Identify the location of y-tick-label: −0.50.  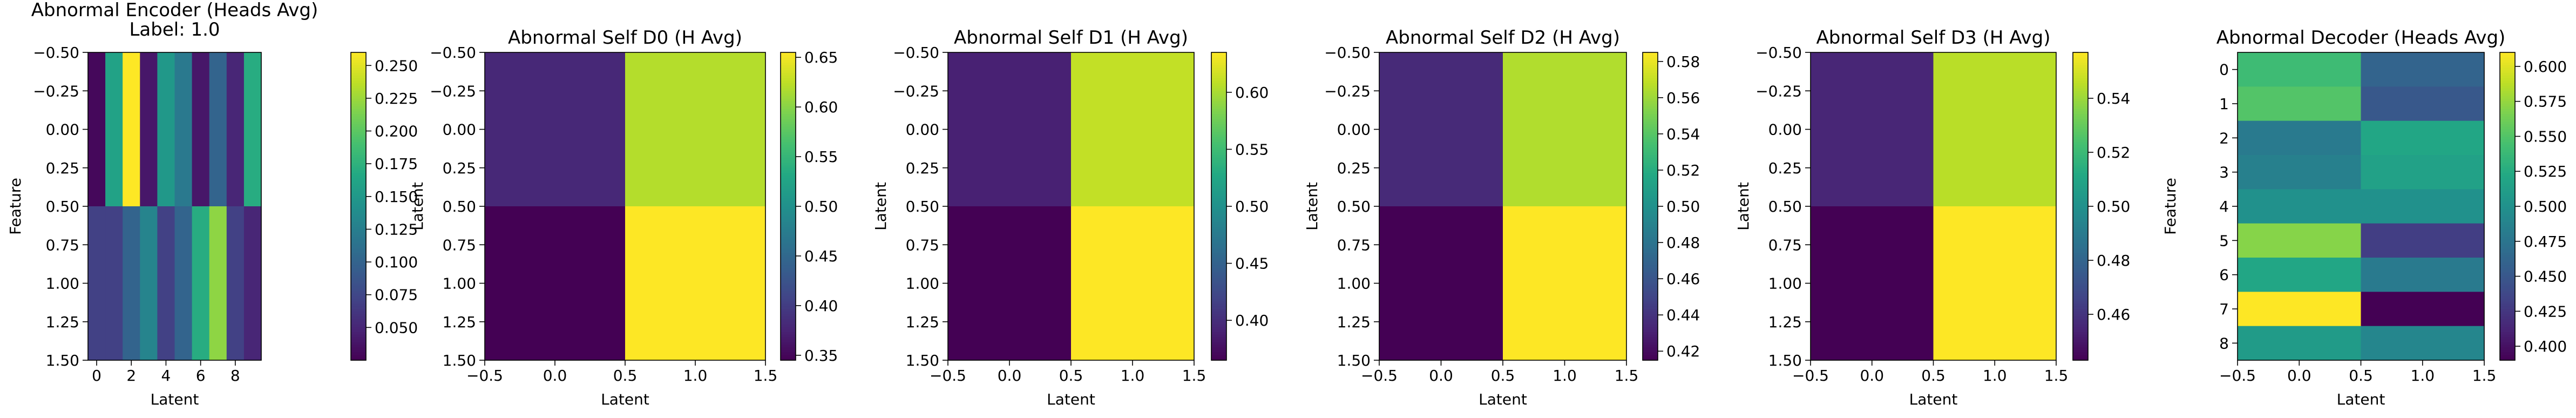
(56, 53).